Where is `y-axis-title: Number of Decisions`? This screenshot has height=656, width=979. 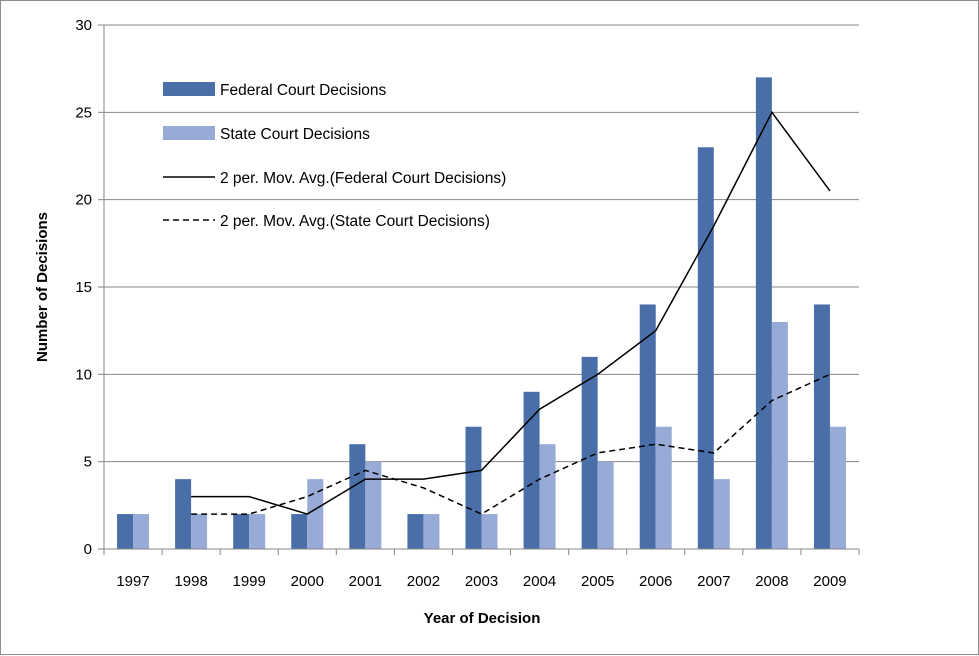
y-axis-title: Number of Decisions is located at coordinates (42, 287).